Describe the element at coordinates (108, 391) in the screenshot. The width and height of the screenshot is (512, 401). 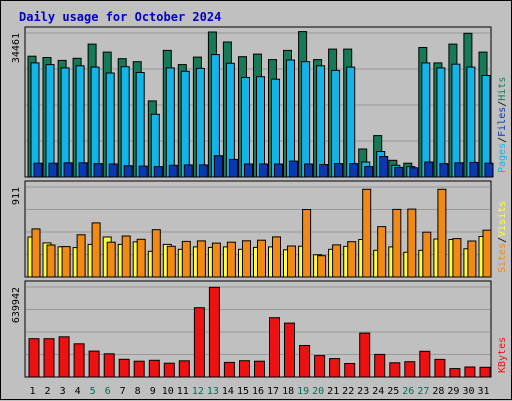
I see `x-tick-label: 6` at that location.